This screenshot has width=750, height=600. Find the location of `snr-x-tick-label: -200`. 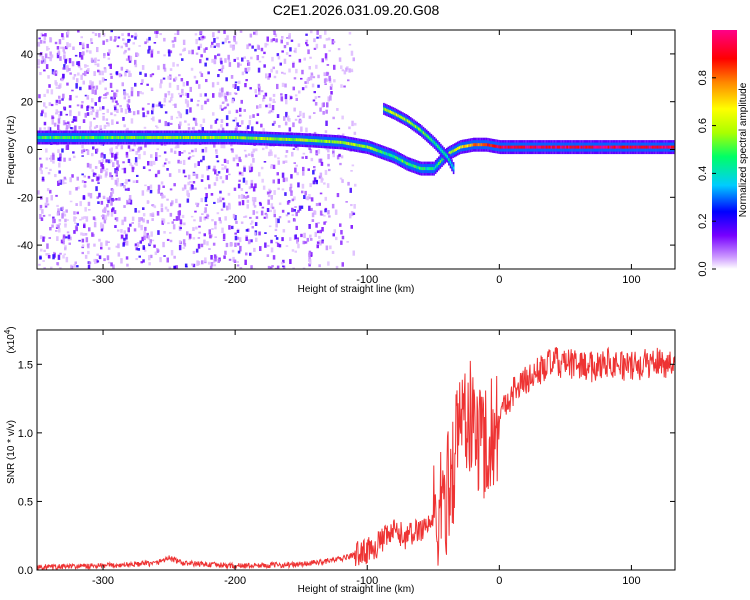

snr-x-tick-label: -200 is located at coordinates (235, 581).